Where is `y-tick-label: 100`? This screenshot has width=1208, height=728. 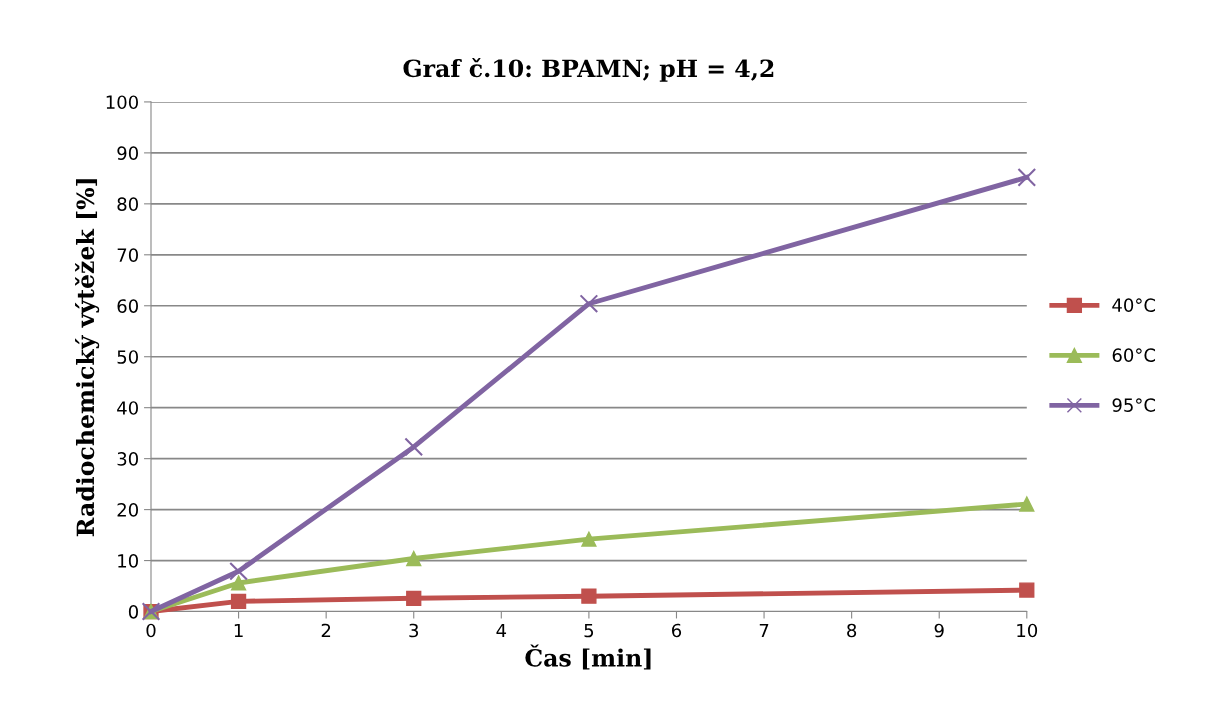
y-tick-label: 100 is located at coordinates (122, 102).